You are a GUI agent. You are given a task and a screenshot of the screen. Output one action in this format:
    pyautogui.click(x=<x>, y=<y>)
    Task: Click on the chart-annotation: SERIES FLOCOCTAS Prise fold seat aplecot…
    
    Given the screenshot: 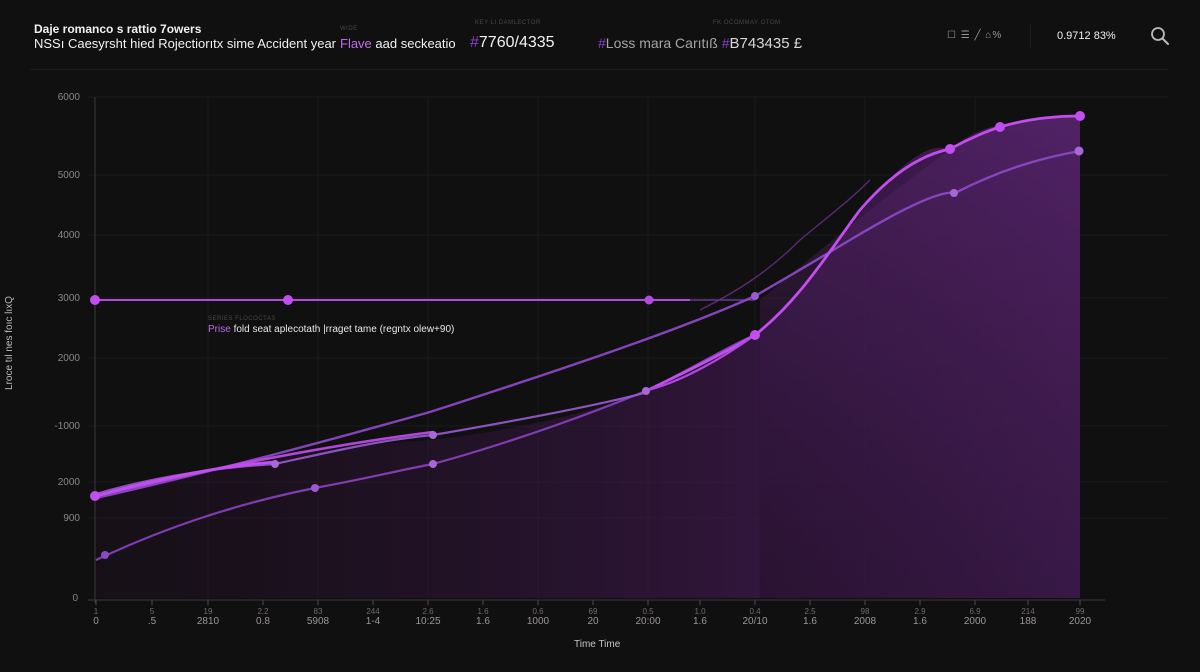 What is the action you would take?
    pyautogui.click(x=331, y=325)
    